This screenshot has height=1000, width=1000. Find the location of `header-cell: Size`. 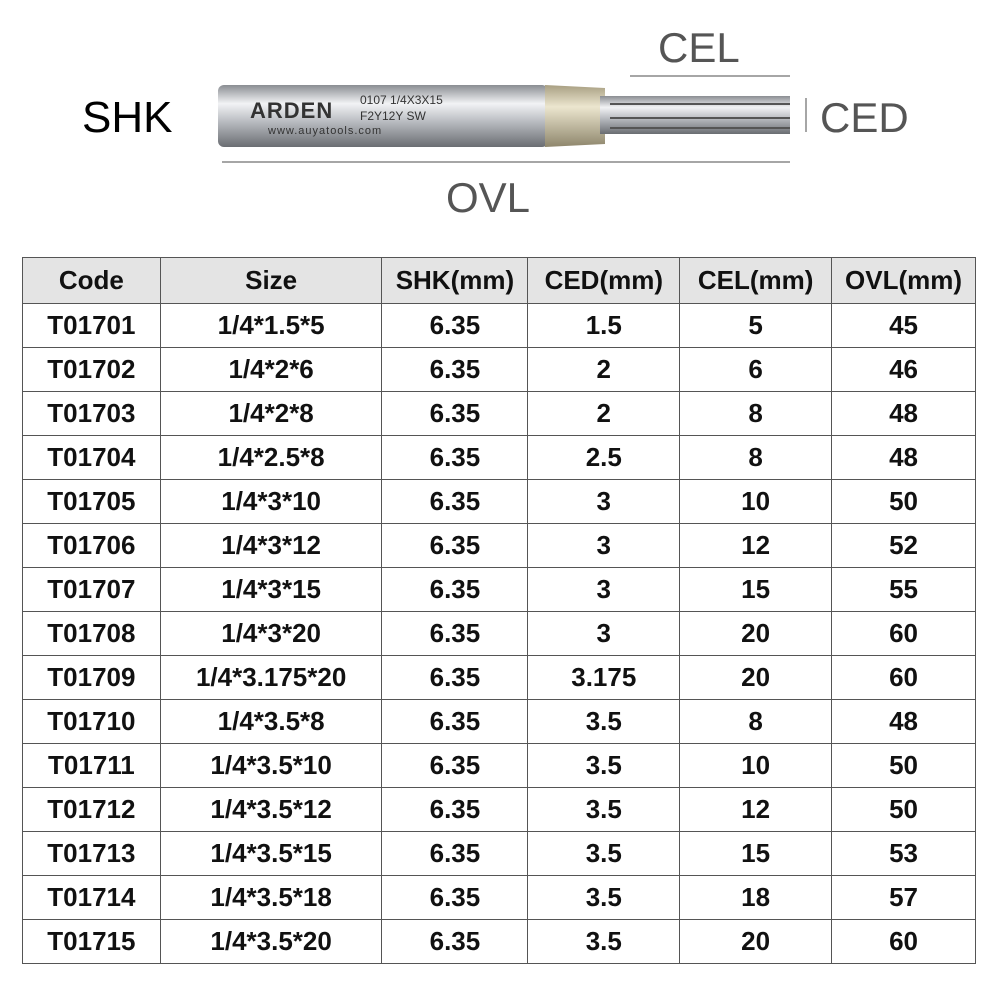

header-cell: Size is located at coordinates (271, 280).